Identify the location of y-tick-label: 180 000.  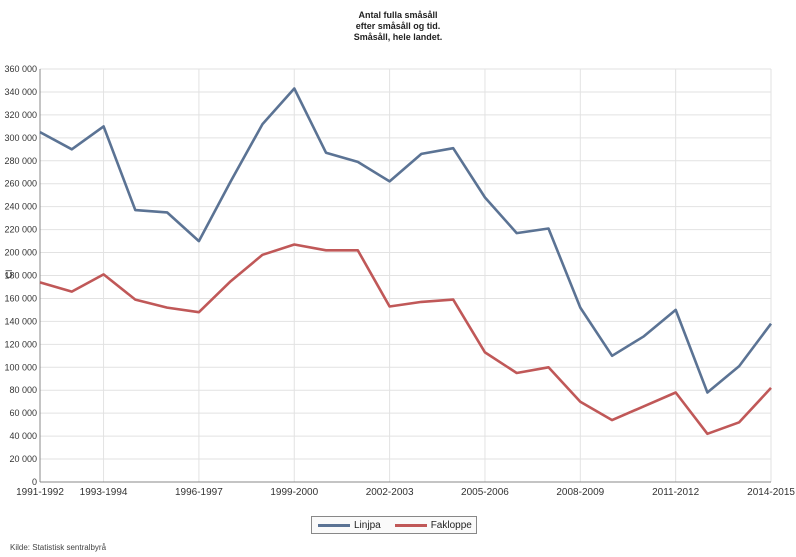
(20, 276).